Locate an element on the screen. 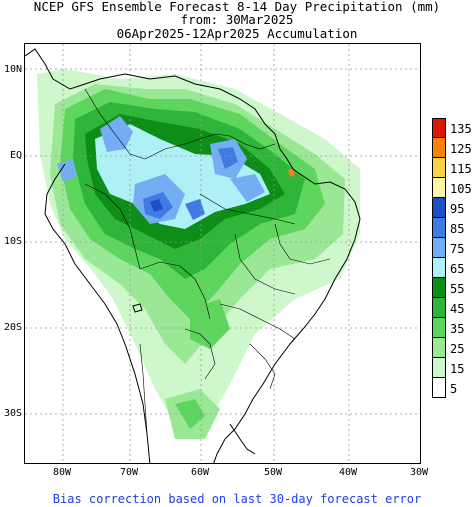 Image resolution: width=474 pixels, height=507 pixels. legend-label: 125 is located at coordinates (461, 149).